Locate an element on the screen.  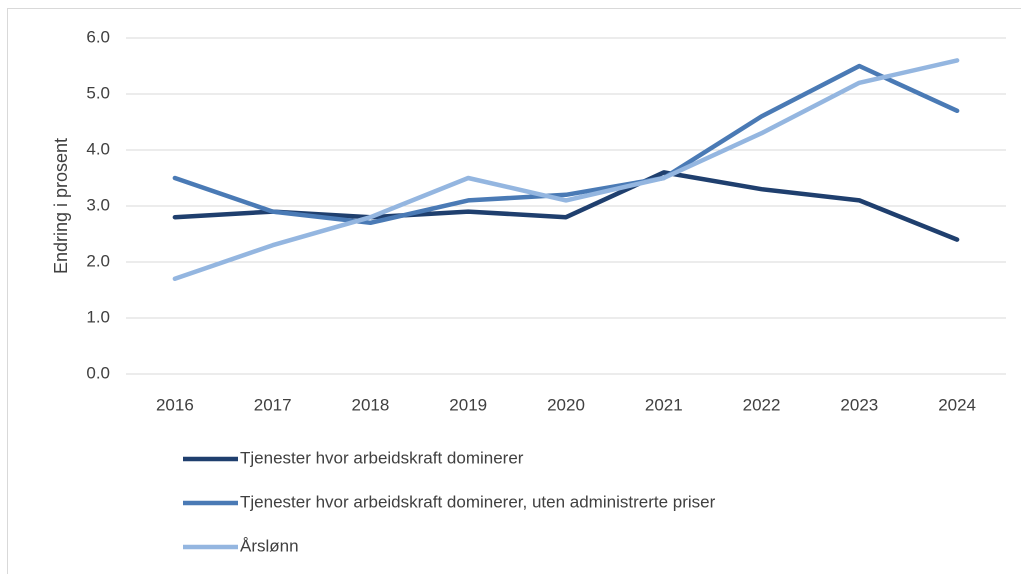
y-tick-label: 3.0 is located at coordinates (98, 204).